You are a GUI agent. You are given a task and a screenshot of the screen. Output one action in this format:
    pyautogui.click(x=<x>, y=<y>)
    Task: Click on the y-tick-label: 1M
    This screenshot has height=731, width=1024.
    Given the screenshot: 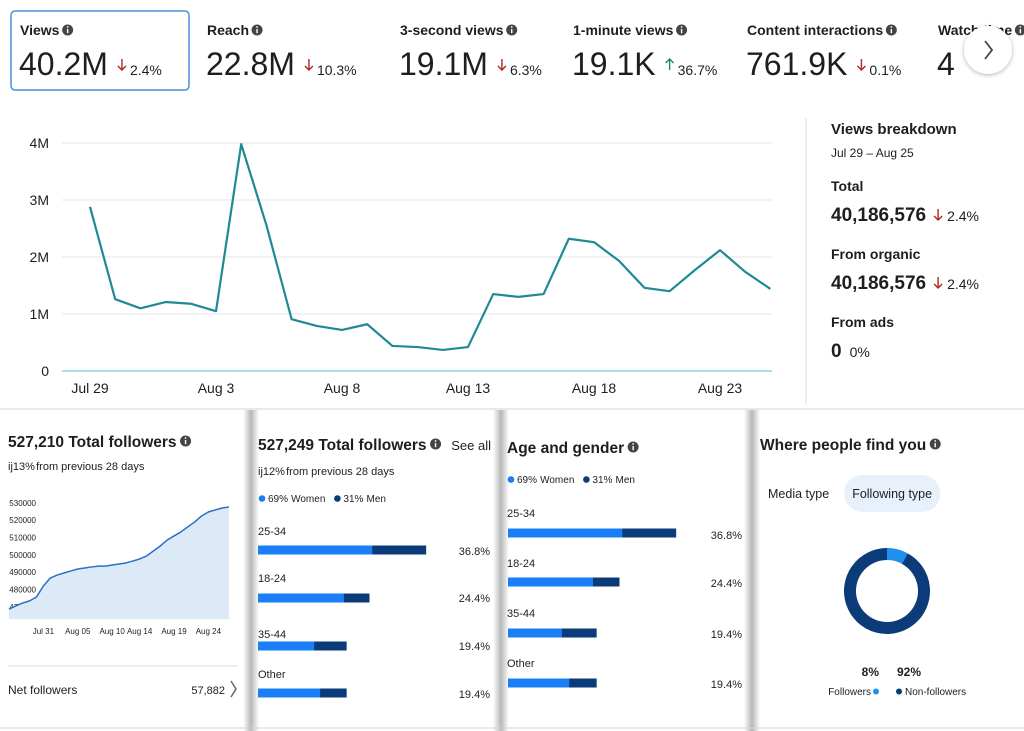 What is the action you would take?
    pyautogui.click(x=39, y=314)
    